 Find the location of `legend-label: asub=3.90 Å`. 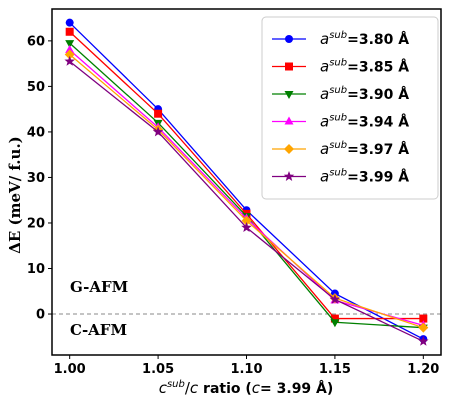

legend-label: asub=3.90 Å is located at coordinates (364, 94).